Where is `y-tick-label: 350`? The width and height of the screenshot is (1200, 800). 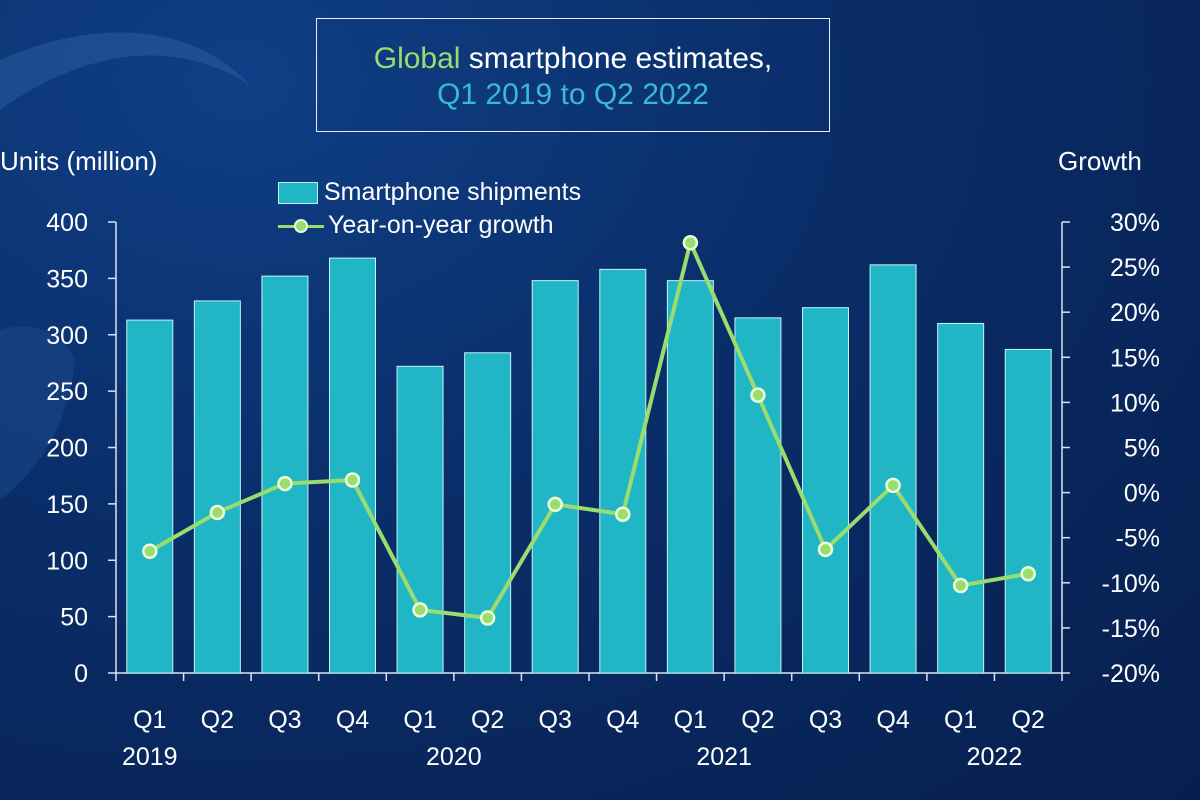
y-tick-label: 350 is located at coordinates (67, 279).